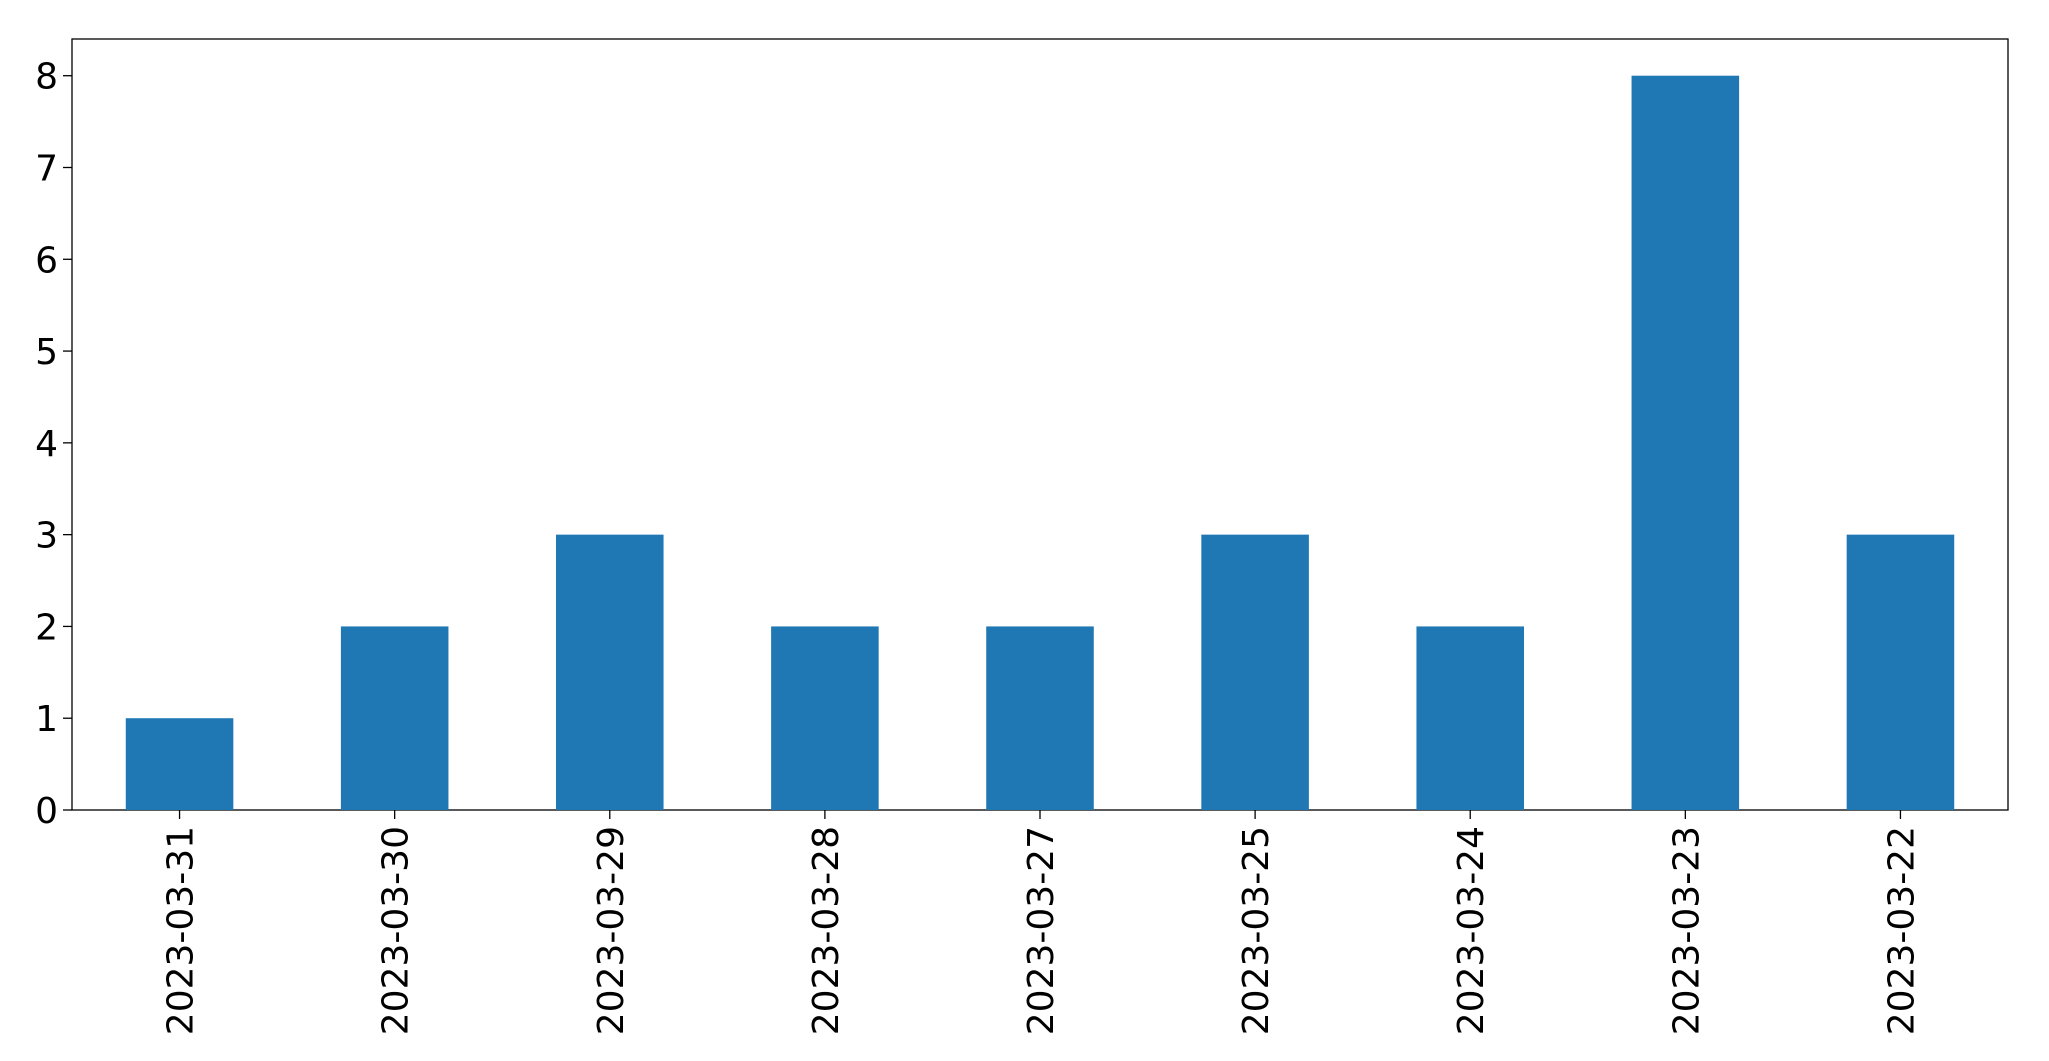 This screenshot has width=2049, height=1061. What do you see at coordinates (1041, 930) in the screenshot?
I see `x-tick-label: 2023-03-27` at bounding box center [1041, 930].